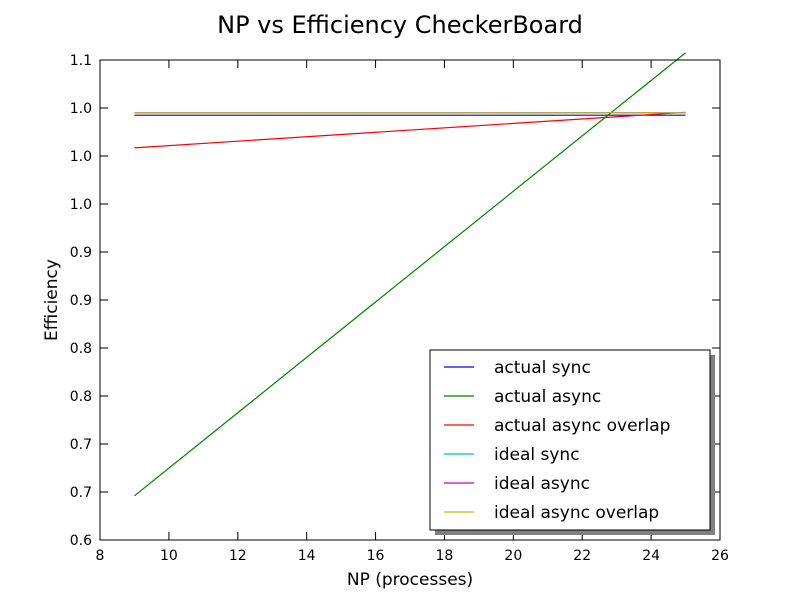 Image resolution: width=800 pixels, height=600 pixels. Describe the element at coordinates (513, 556) in the screenshot. I see `x-tick-label: 20` at that location.